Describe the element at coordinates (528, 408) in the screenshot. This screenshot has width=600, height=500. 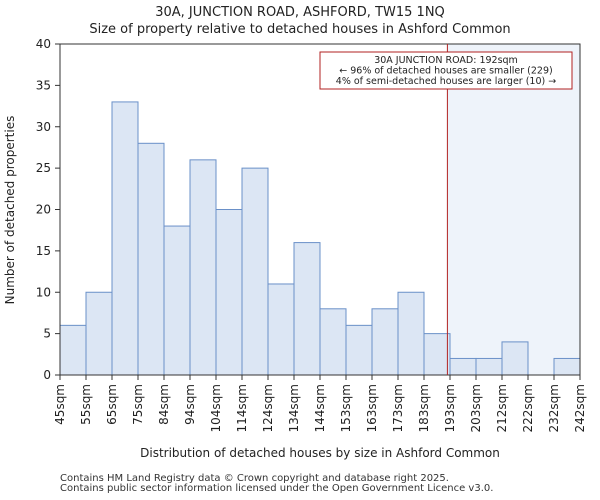
I see `x-tick-label: 222sqm` at that location.